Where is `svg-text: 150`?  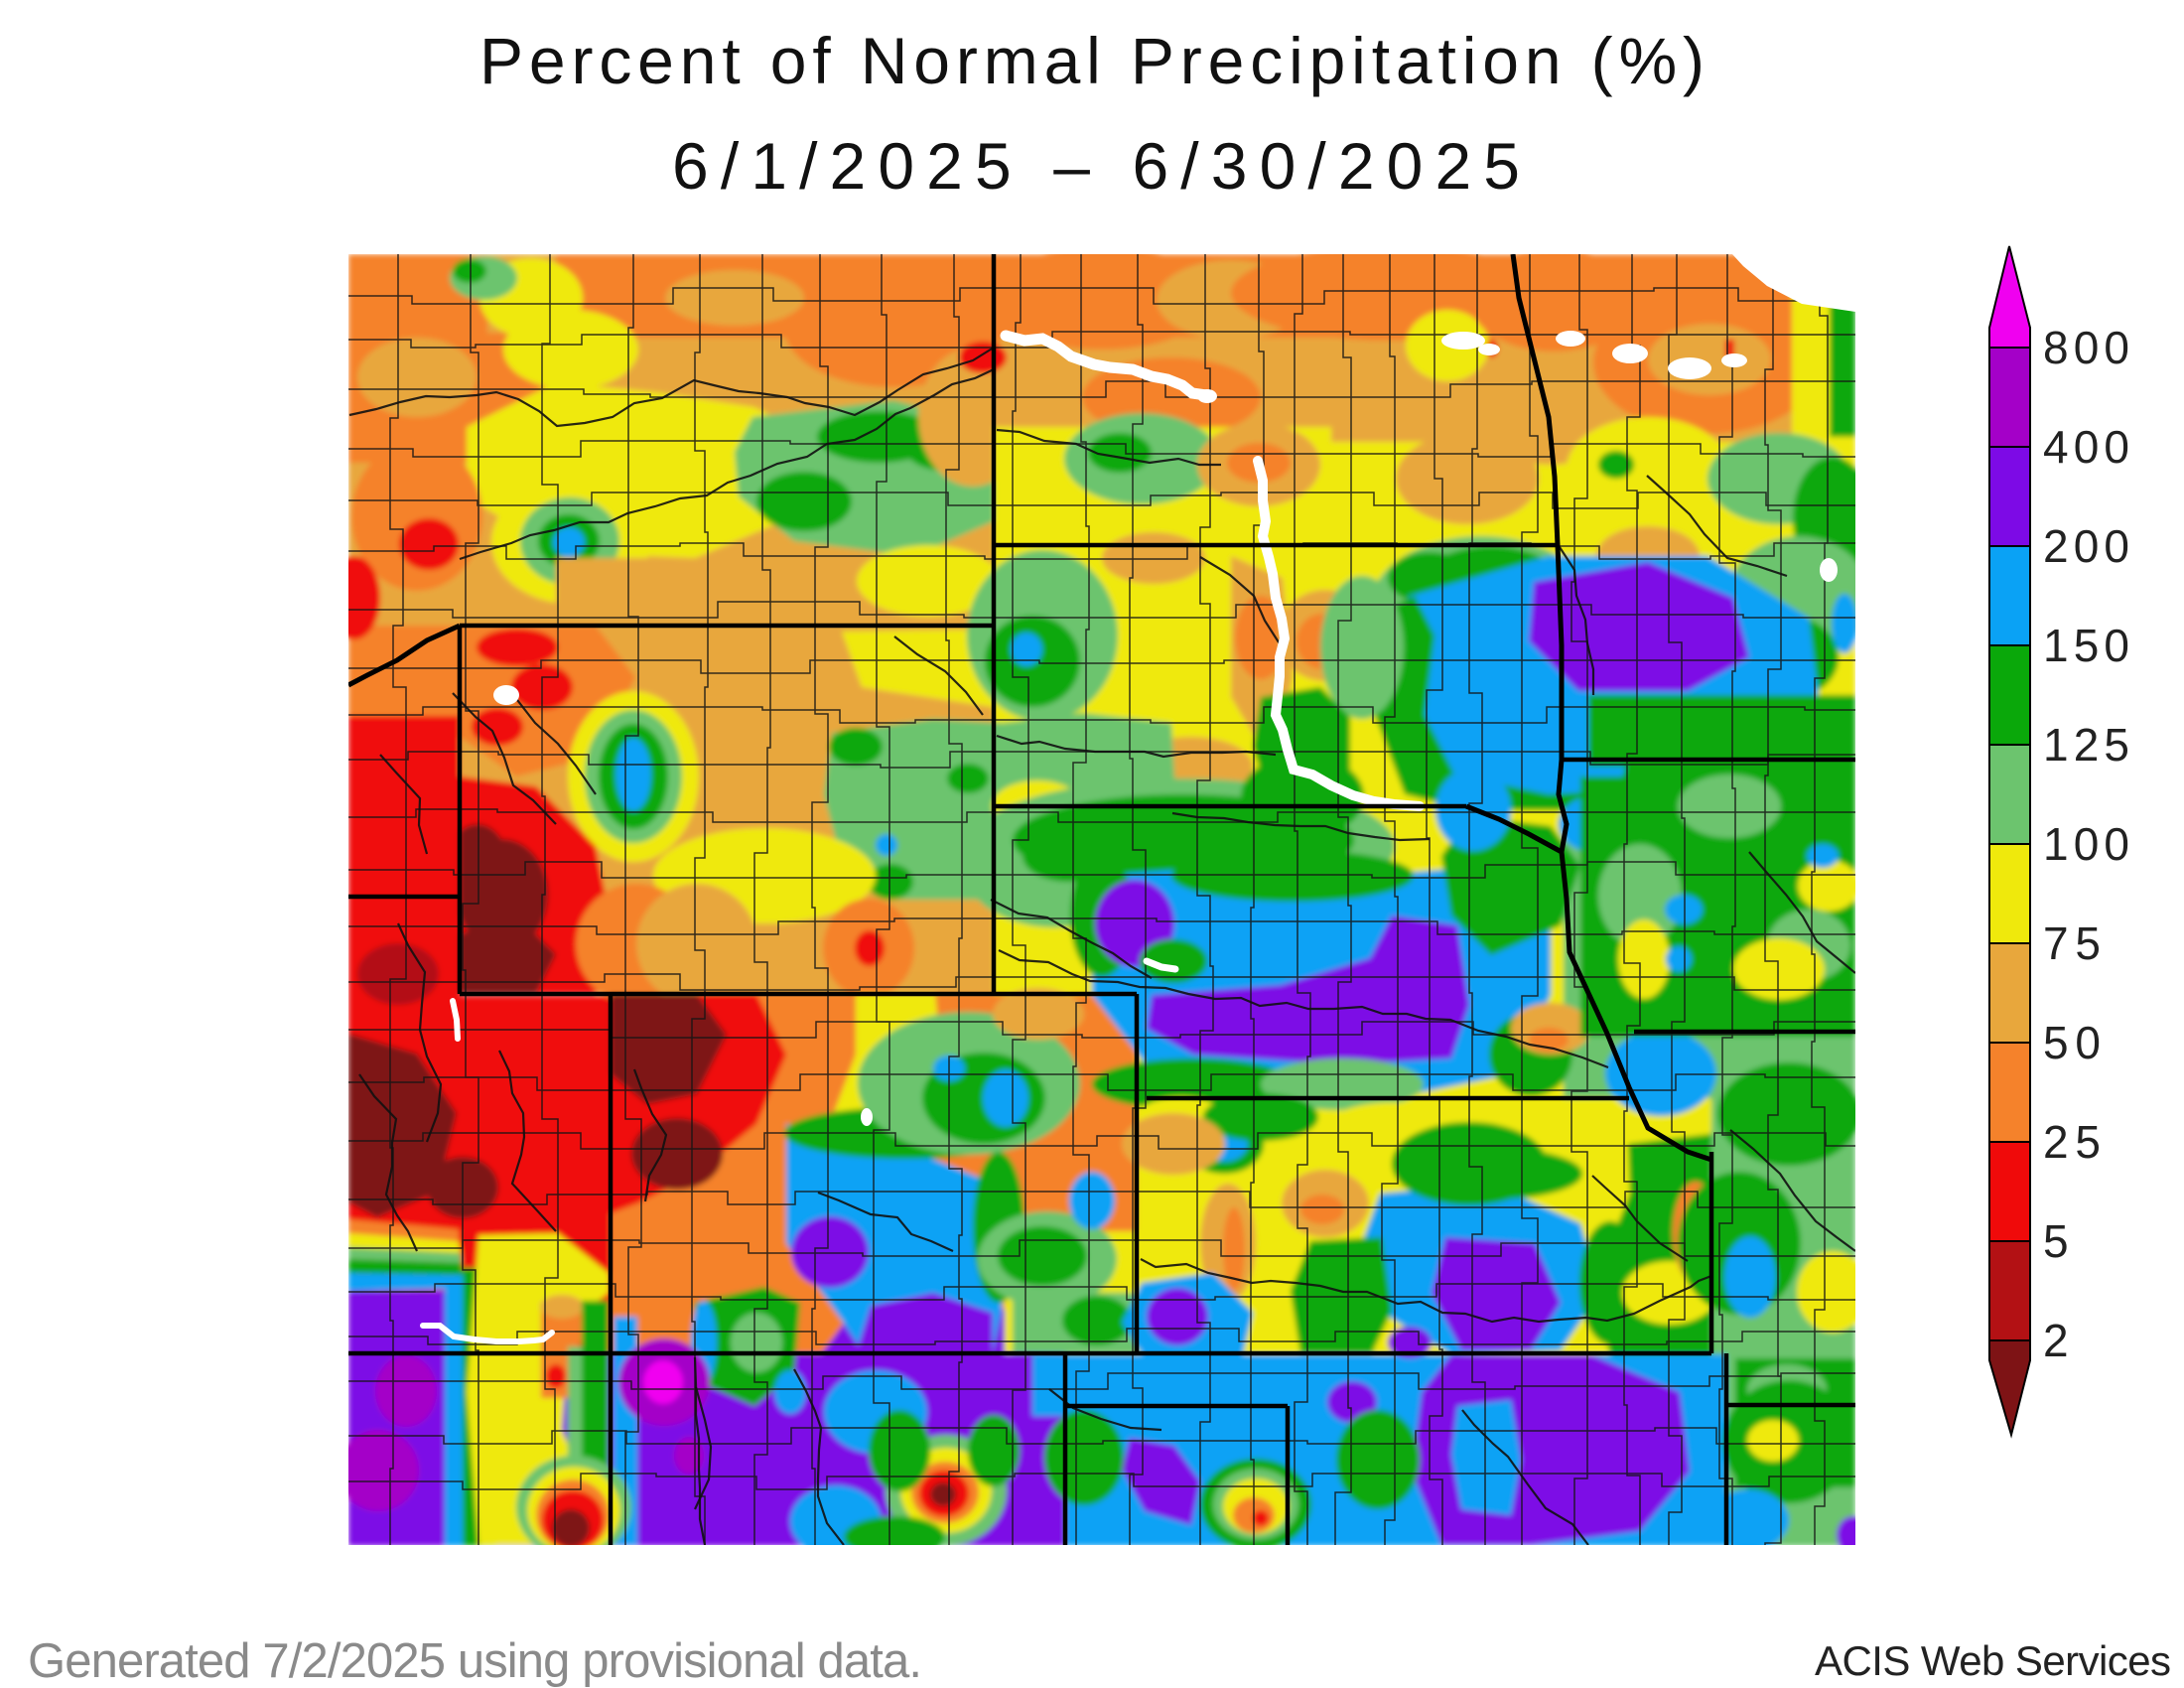
svg-text: 150 is located at coordinates (2086, 645).